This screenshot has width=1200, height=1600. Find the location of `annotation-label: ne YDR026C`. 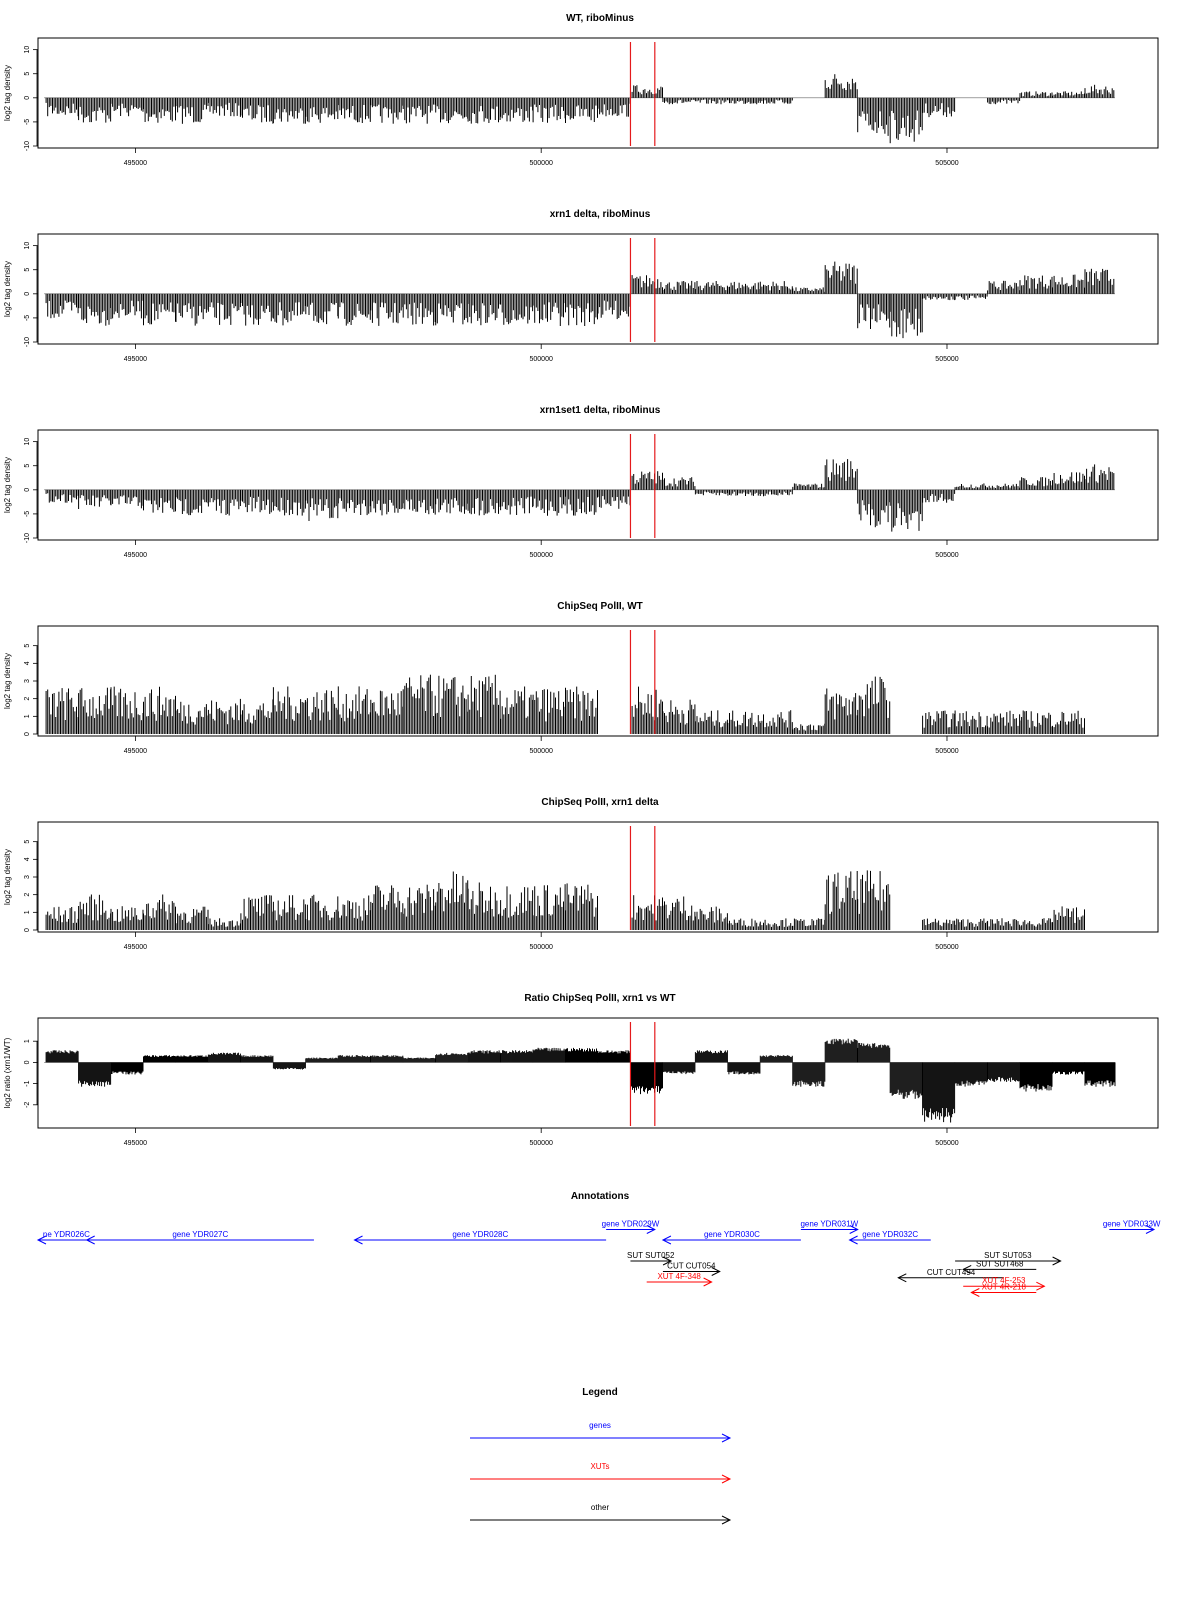

annotation-label: ne YDR026C is located at coordinates (66, 1234).